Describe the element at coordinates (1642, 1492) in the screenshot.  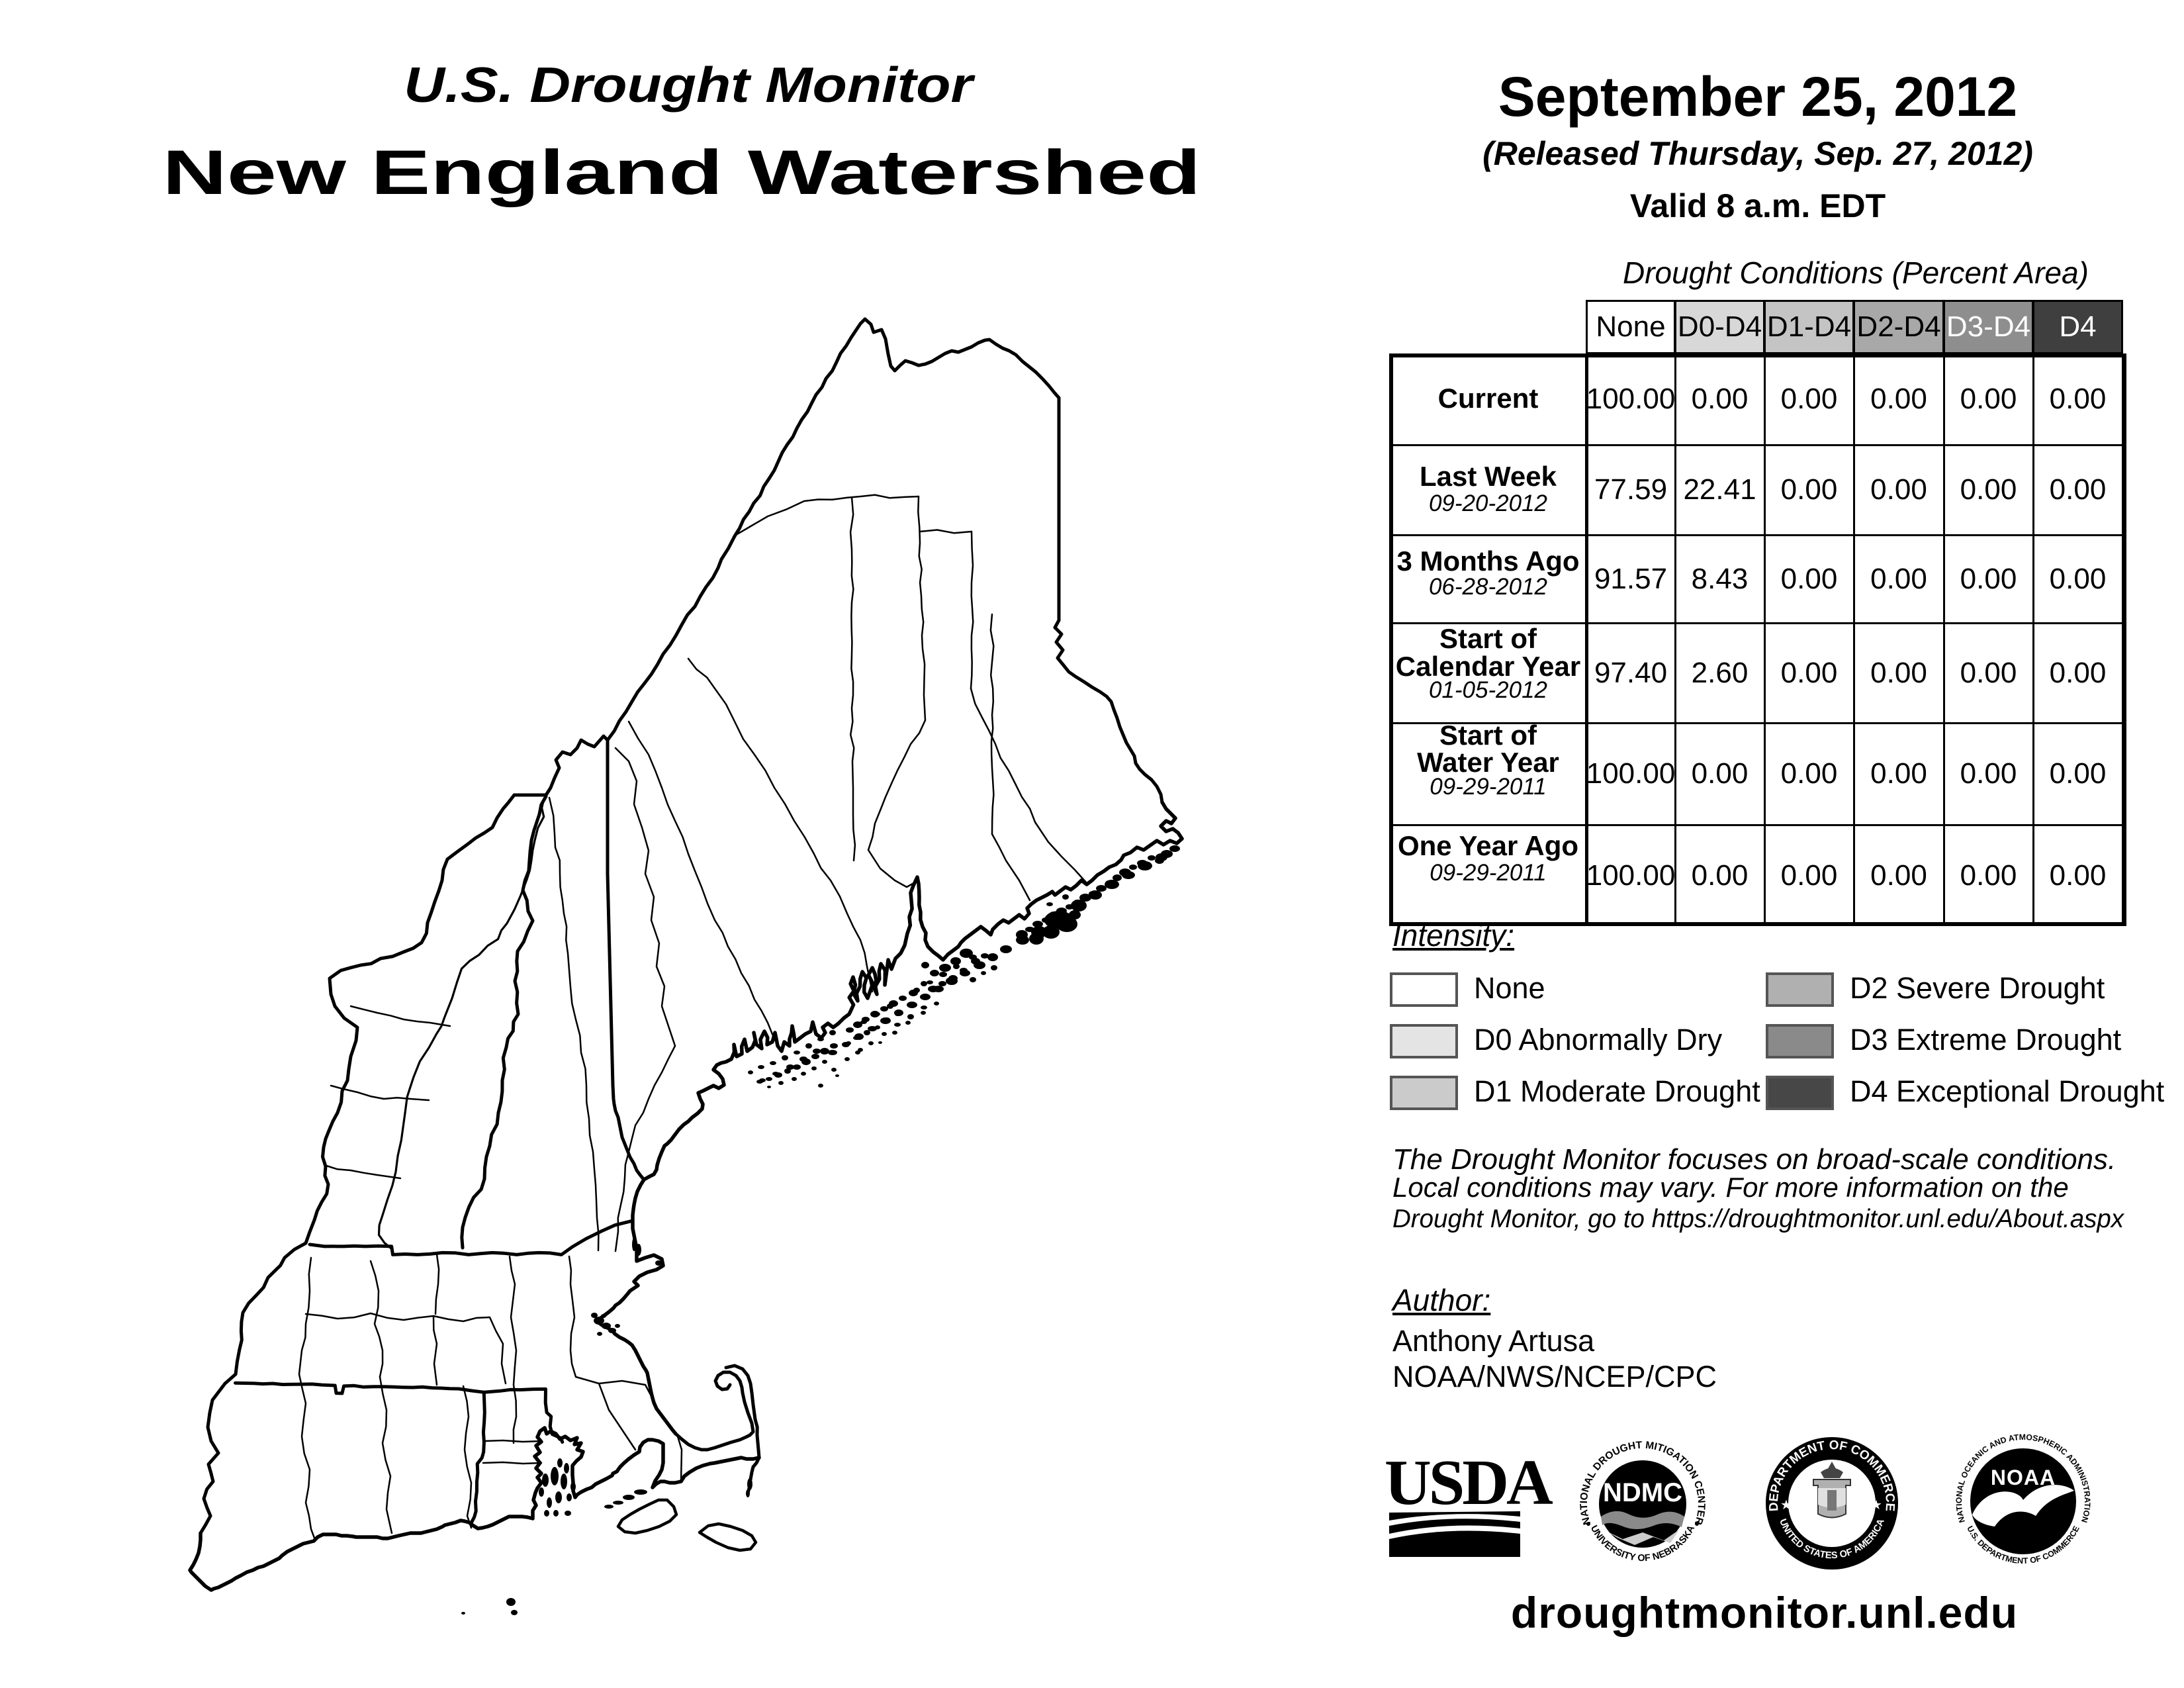
I see `svg-text: NDMC` at that location.